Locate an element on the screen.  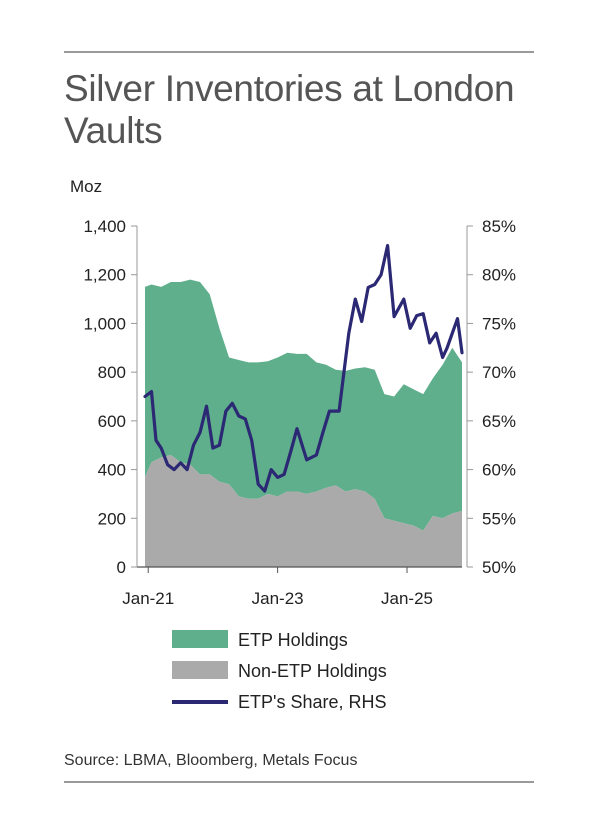
right-tick-label: 50% is located at coordinates (499, 567).